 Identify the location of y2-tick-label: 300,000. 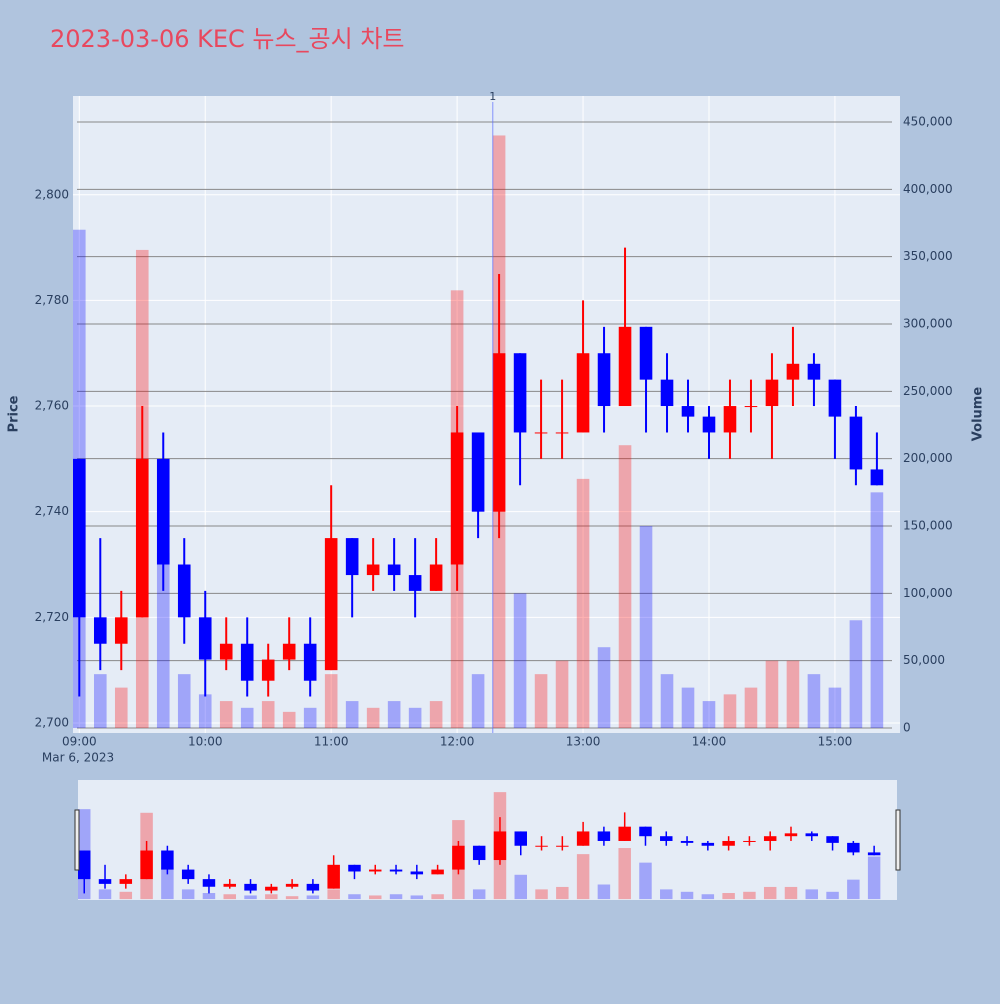
(928, 324).